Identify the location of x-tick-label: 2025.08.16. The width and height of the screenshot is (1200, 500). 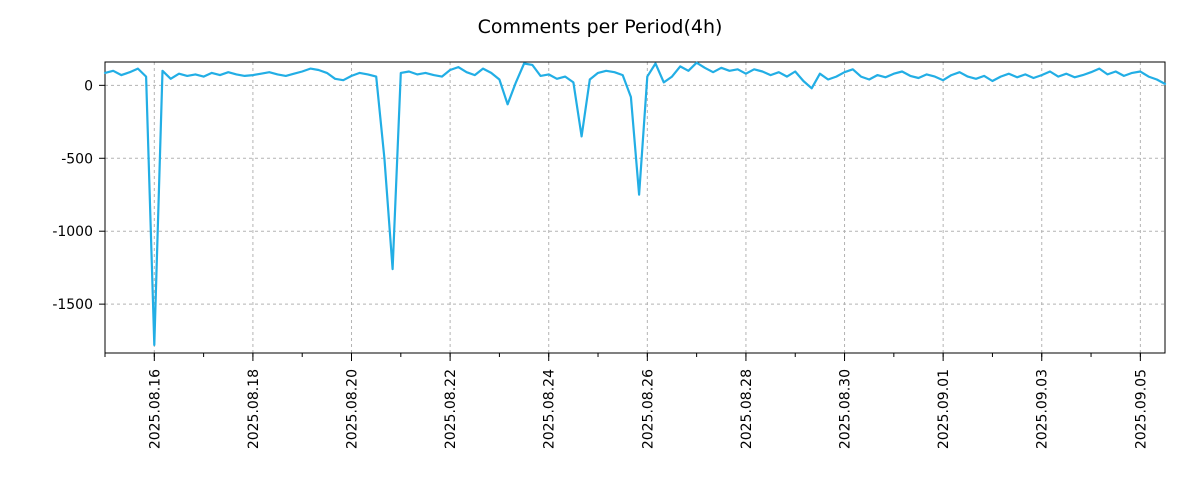
(155, 409).